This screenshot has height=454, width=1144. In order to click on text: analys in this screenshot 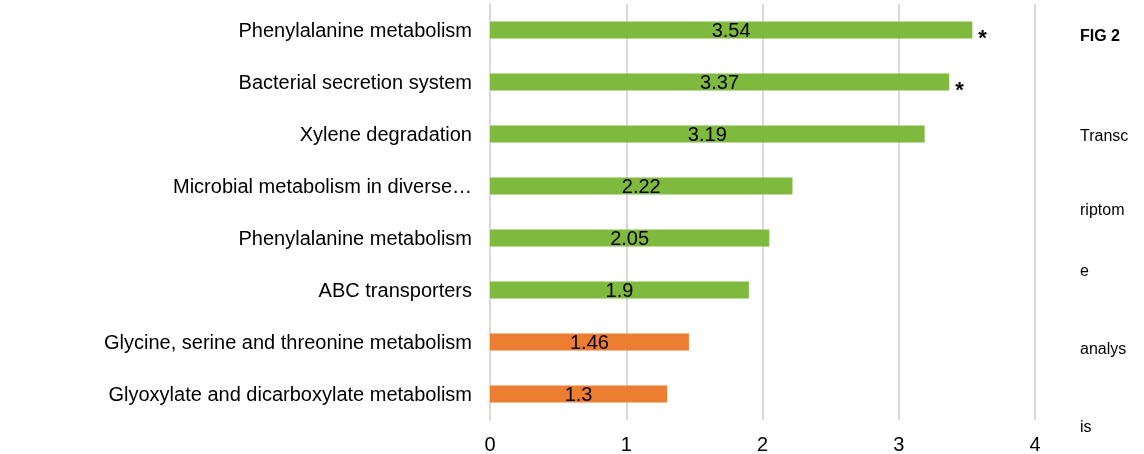, I will do `click(1103, 348)`.